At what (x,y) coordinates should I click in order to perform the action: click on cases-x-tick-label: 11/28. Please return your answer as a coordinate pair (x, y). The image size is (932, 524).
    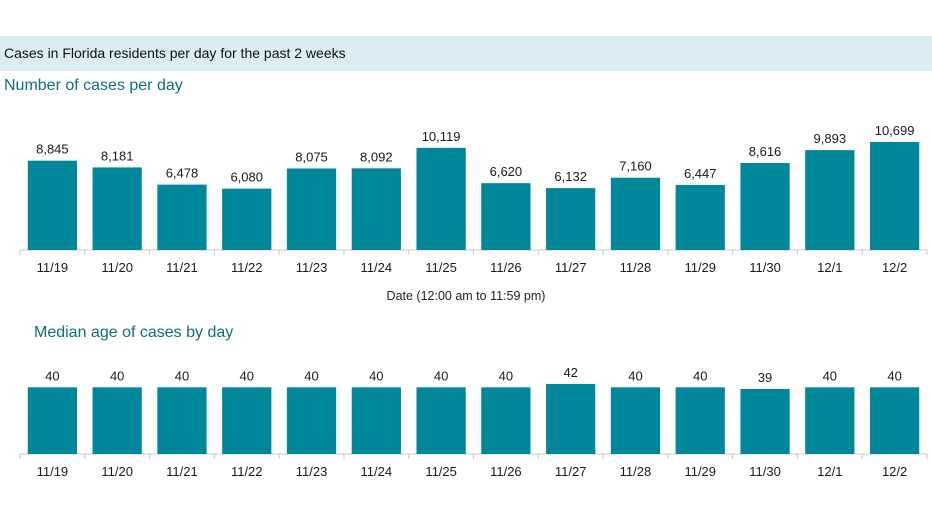
    Looking at the image, I should click on (636, 267).